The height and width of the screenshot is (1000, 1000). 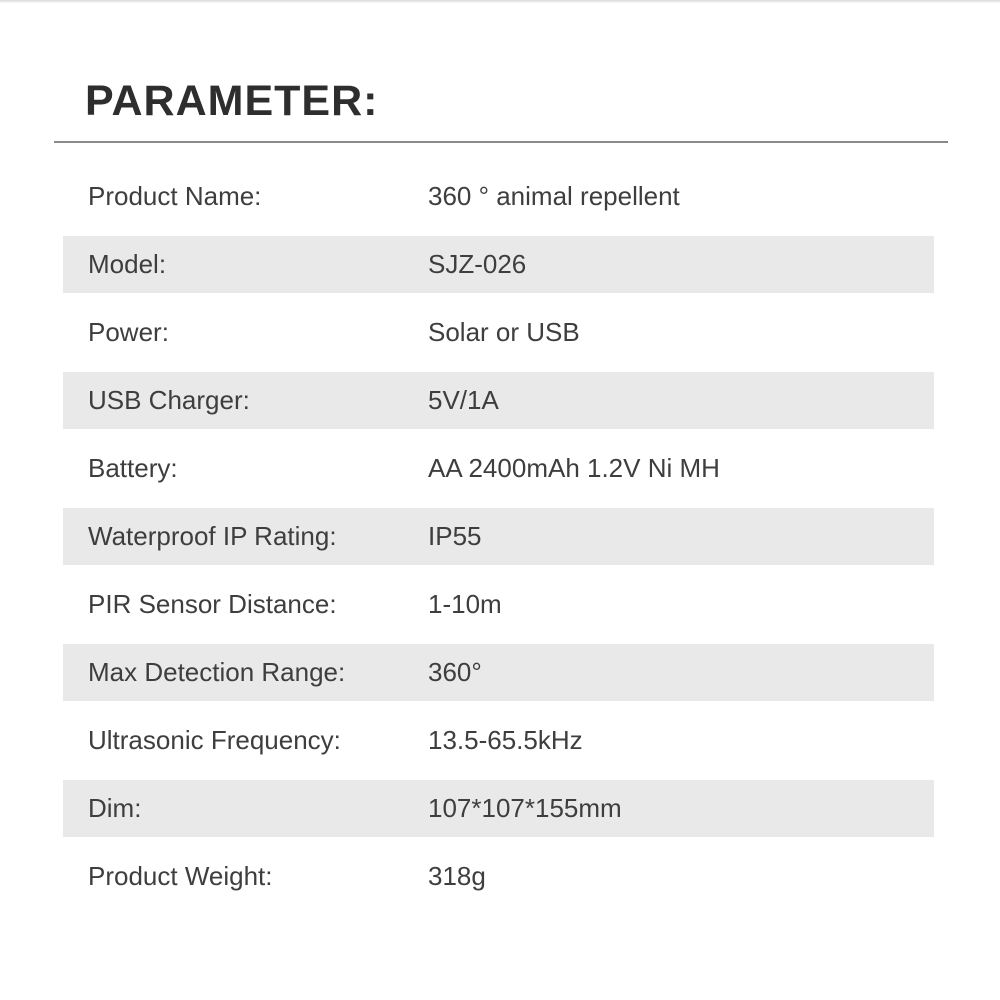 I want to click on spec-row: Dim: 107*107*155mm, so click(x=498, y=808).